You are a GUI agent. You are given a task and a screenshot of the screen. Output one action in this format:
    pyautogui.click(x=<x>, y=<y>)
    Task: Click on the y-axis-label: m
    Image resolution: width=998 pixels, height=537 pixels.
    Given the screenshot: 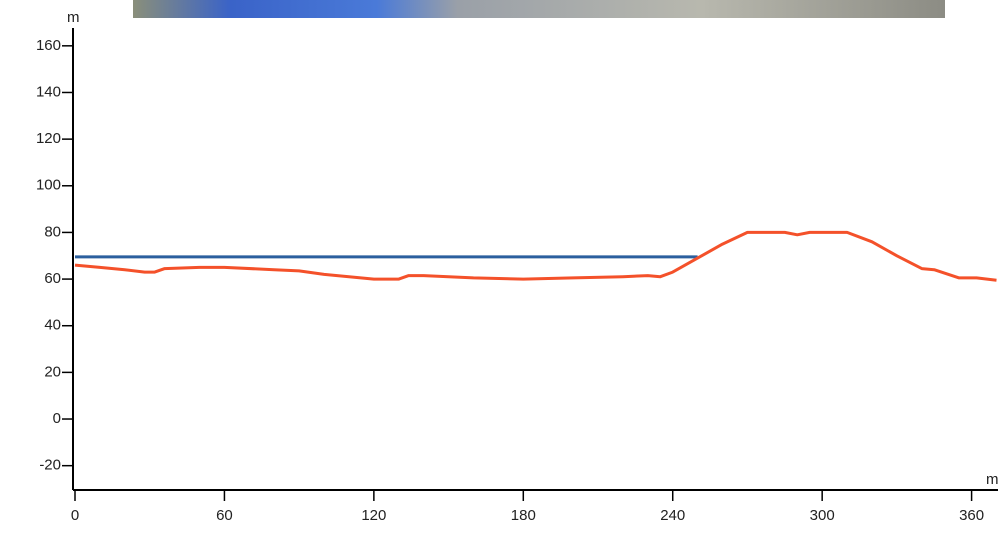 What is the action you would take?
    pyautogui.click(x=73, y=17)
    